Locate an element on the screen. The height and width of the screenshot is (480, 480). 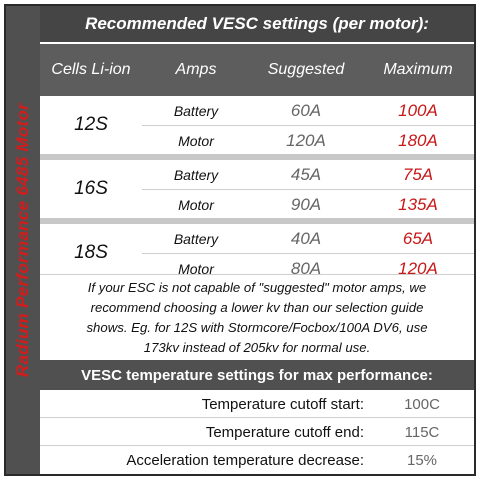
table-row: Battery 60A 100A is located at coordinates (308, 110).